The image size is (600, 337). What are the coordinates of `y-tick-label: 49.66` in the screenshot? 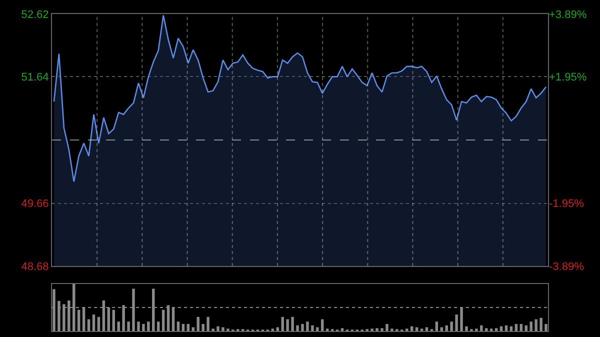 It's located at (35, 204).